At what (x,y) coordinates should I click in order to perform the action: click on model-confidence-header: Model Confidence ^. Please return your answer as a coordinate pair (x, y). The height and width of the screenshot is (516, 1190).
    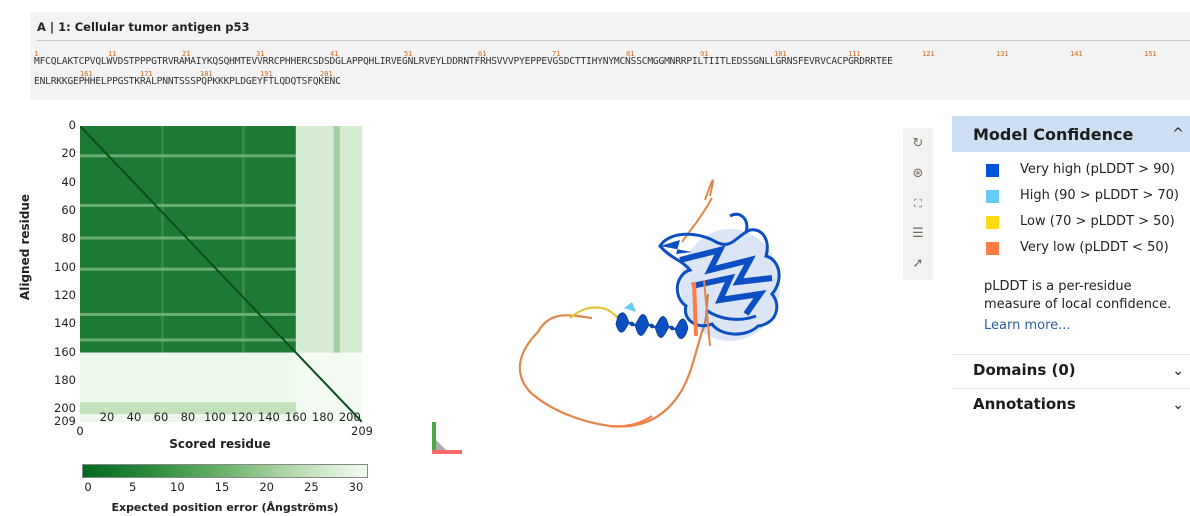
    Looking at the image, I should click on (1071, 134).